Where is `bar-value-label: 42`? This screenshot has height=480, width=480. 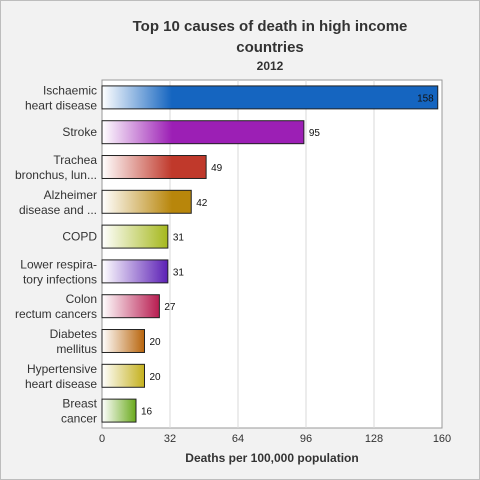
bar-value-label: 42 is located at coordinates (202, 203).